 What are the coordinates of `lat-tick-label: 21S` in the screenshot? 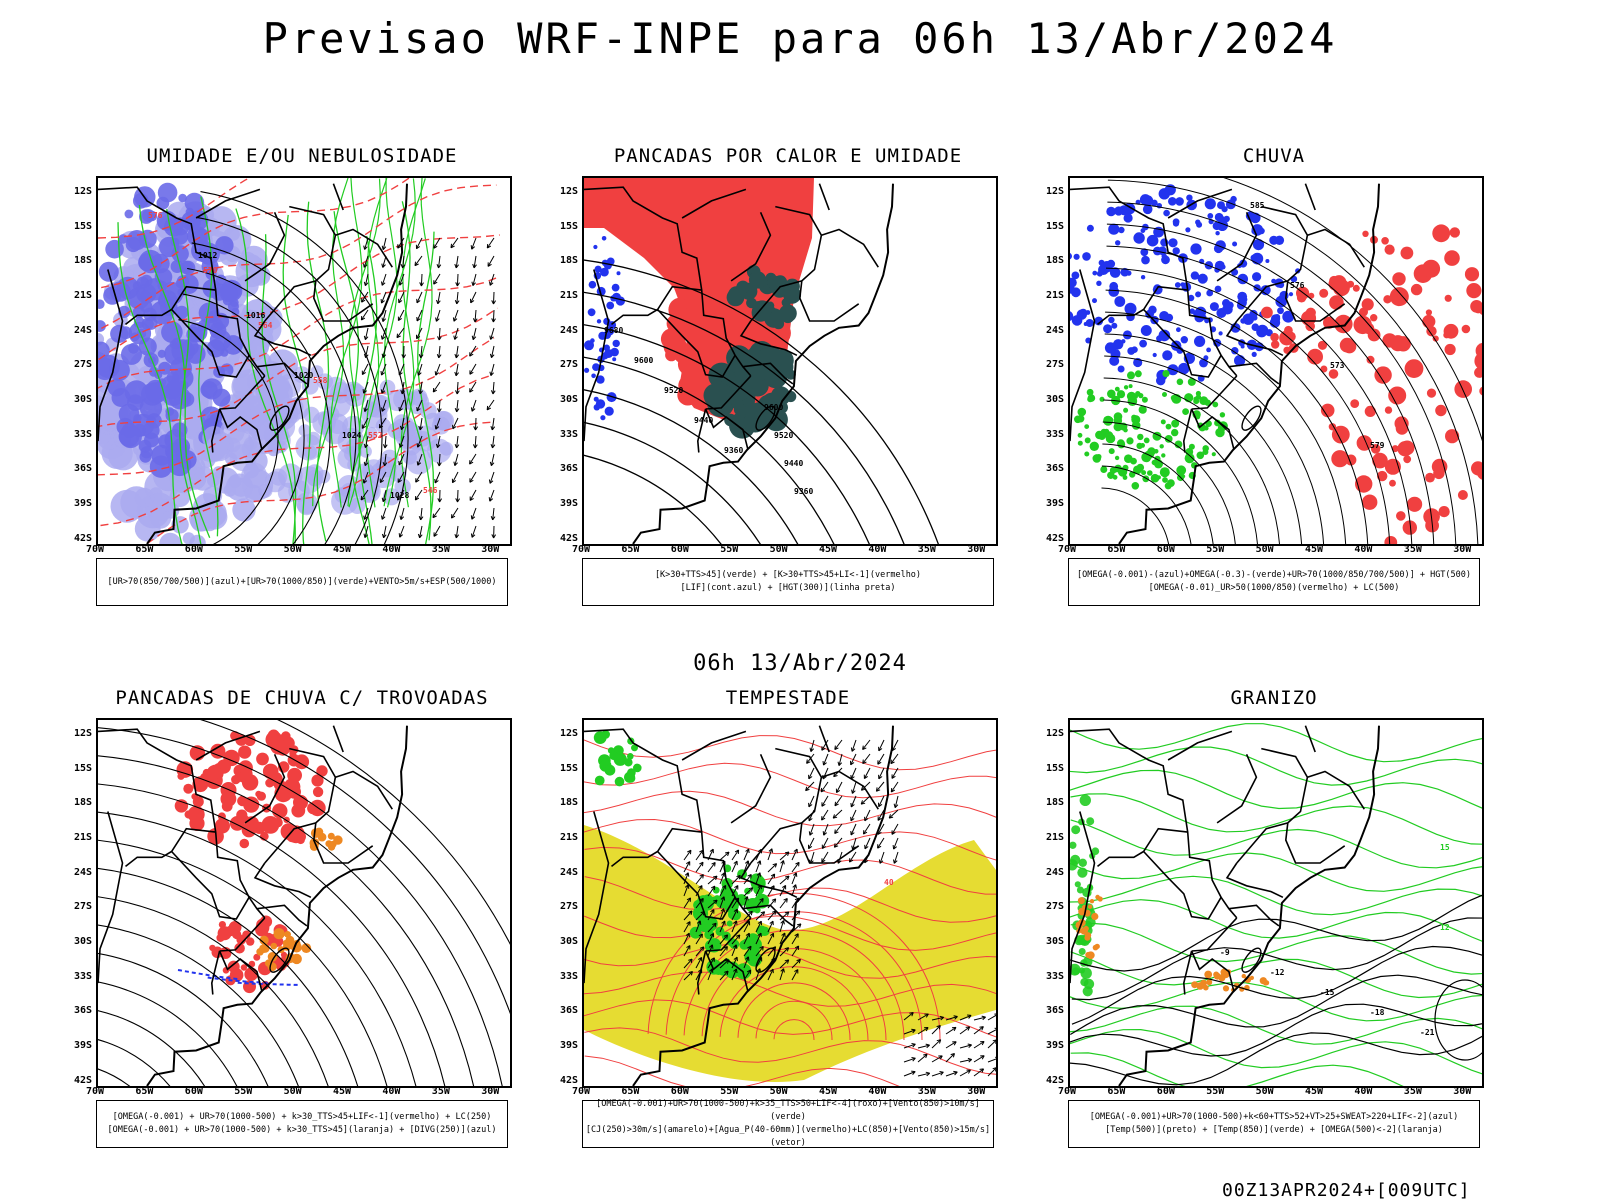 It's located at (1051, 295).